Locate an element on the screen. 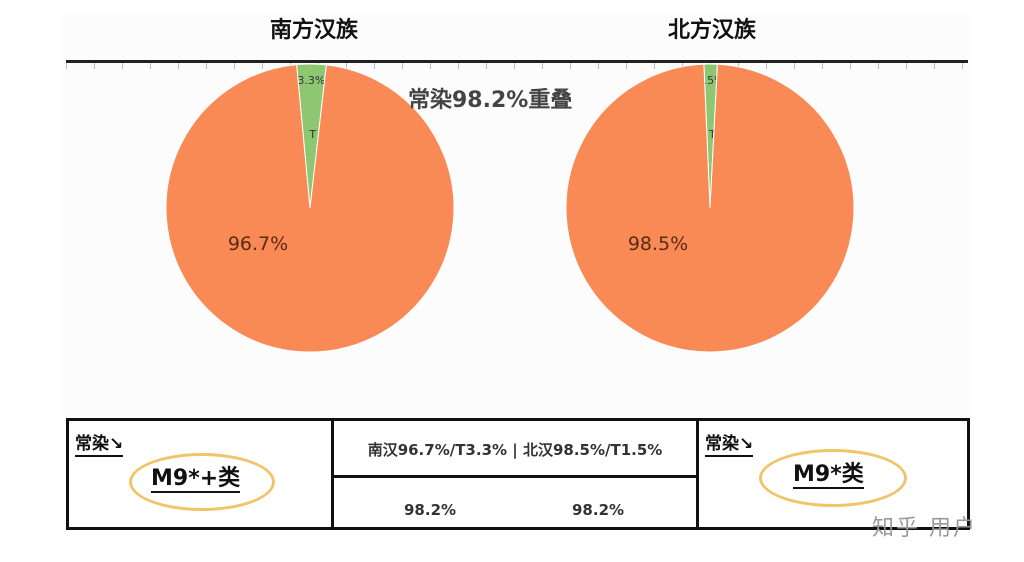 This screenshot has width=1024, height=562. south-haplogroup-cell: 常染↘ M9*+类 is located at coordinates (200, 474).